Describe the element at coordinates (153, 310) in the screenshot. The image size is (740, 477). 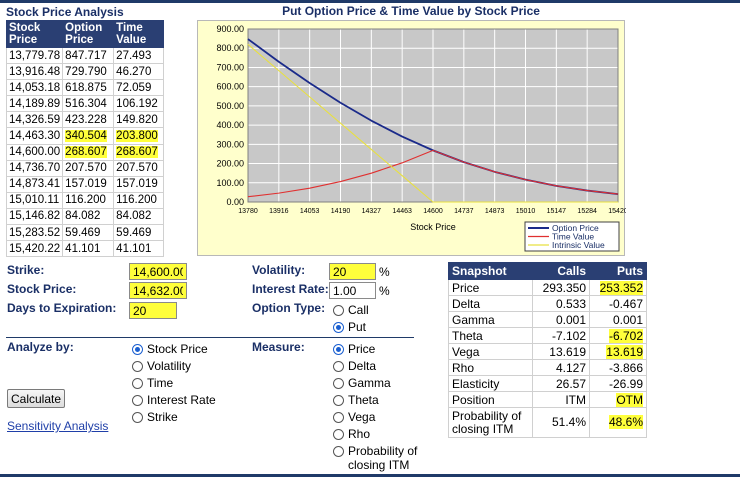
I see `days-to-expiration-input` at that location.